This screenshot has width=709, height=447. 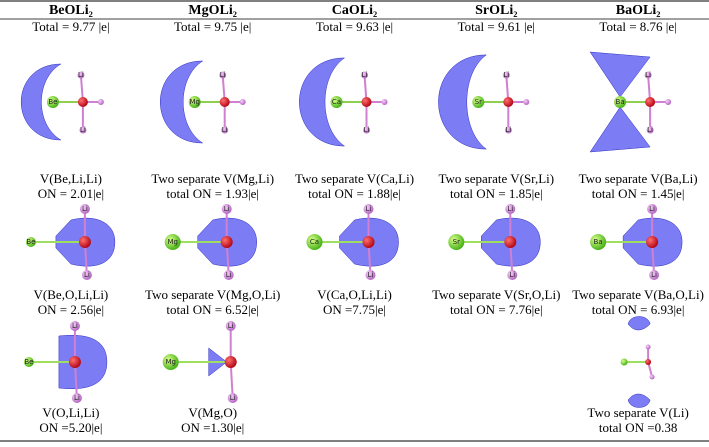 I want to click on caption: total ON = 1.93|e|, so click(x=212, y=193).